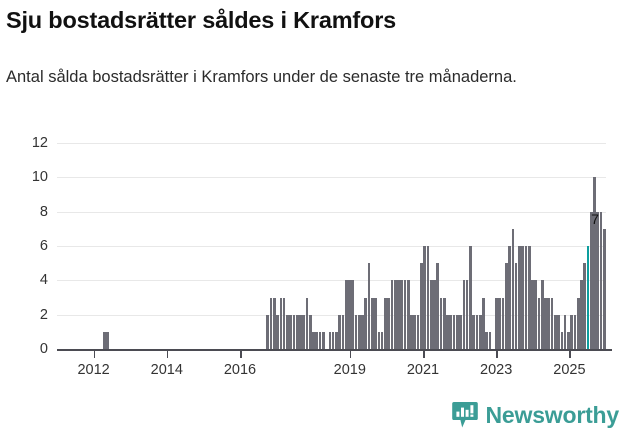  I want to click on bar-highlighted, so click(588, 297).